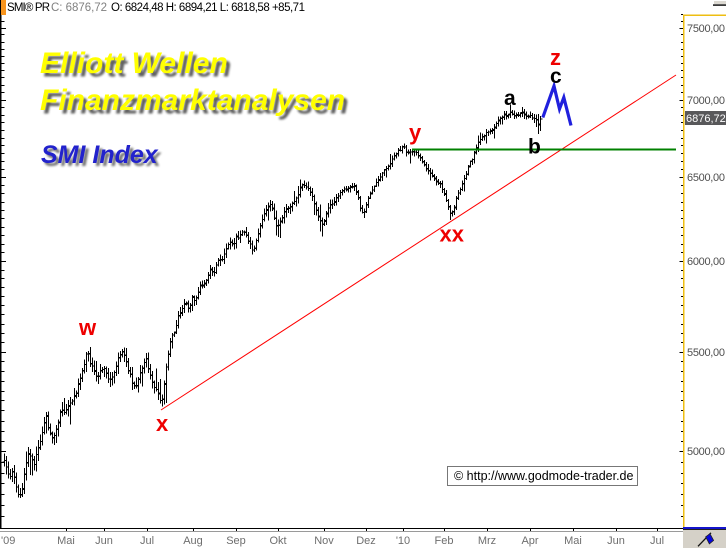 This screenshot has height=548, width=726. What do you see at coordinates (366, 541) in the screenshot?
I see `svg-text: Dez` at bounding box center [366, 541].